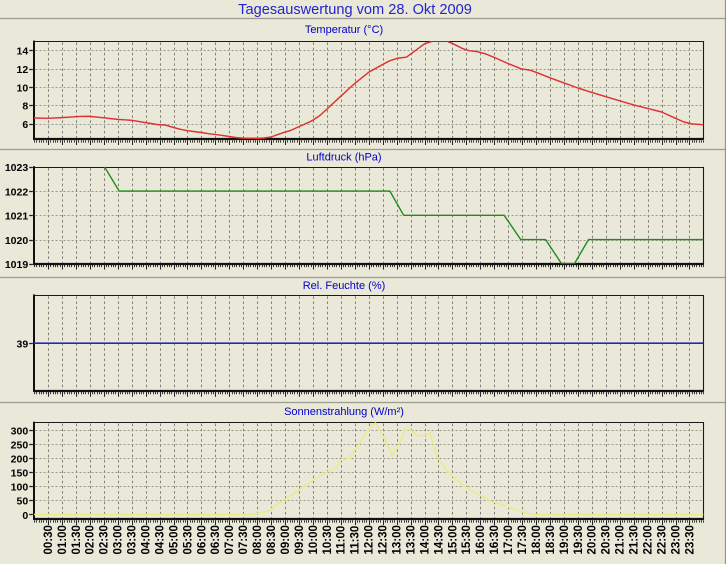  Describe the element at coordinates (77, 539) in the screenshot. I see `svg-text: 01:30` at that location.